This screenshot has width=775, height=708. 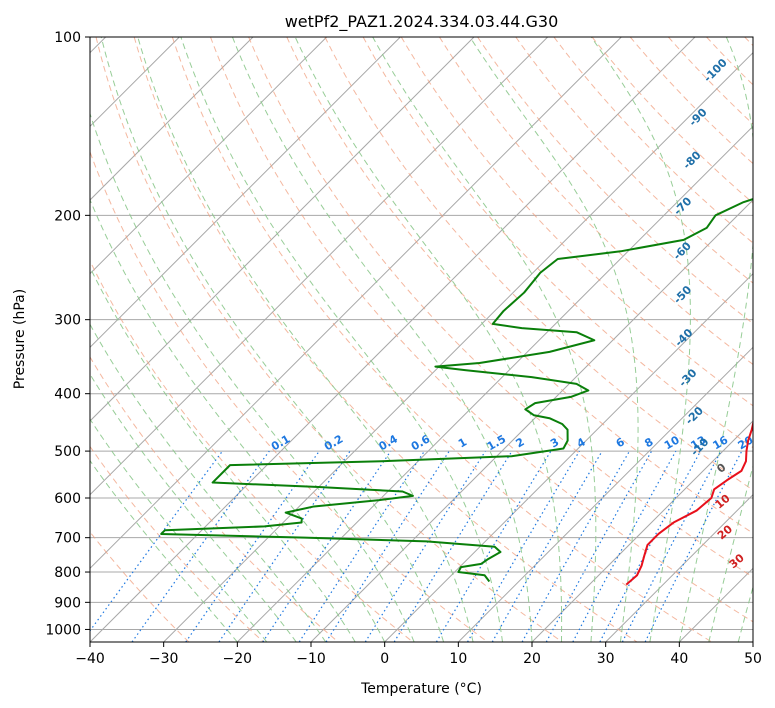 What do you see at coordinates (384, 659) in the screenshot?
I see `x-tick-label: 0` at bounding box center [384, 659].